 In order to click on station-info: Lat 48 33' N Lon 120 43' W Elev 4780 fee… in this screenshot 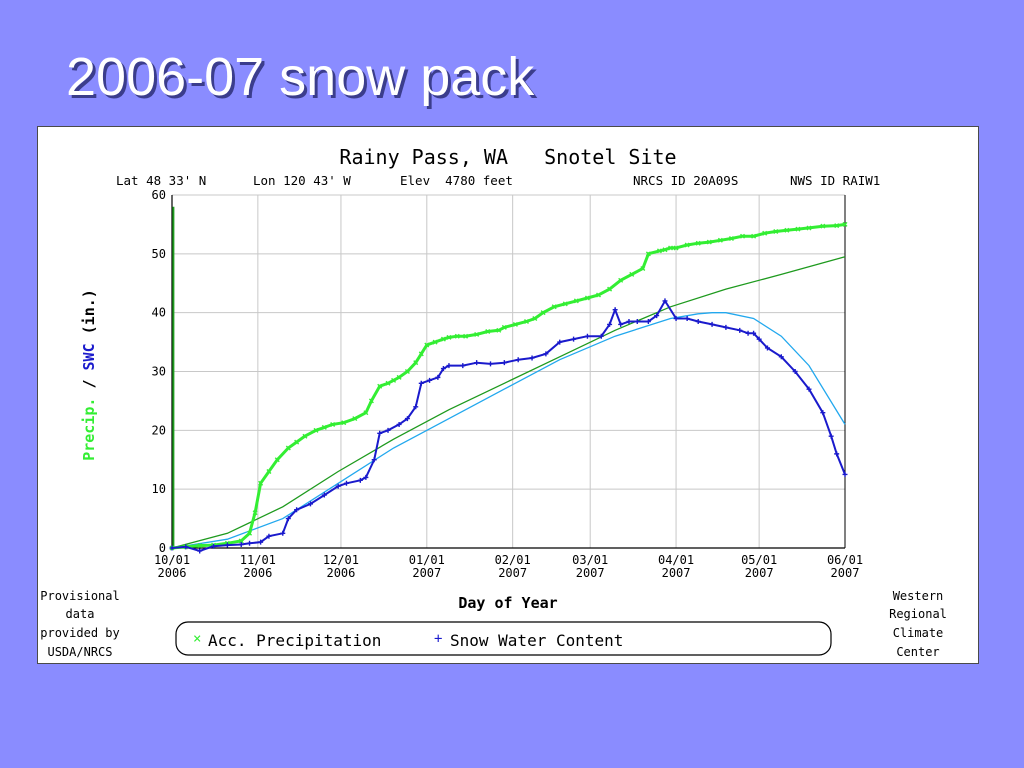, I will do `click(498, 180)`.